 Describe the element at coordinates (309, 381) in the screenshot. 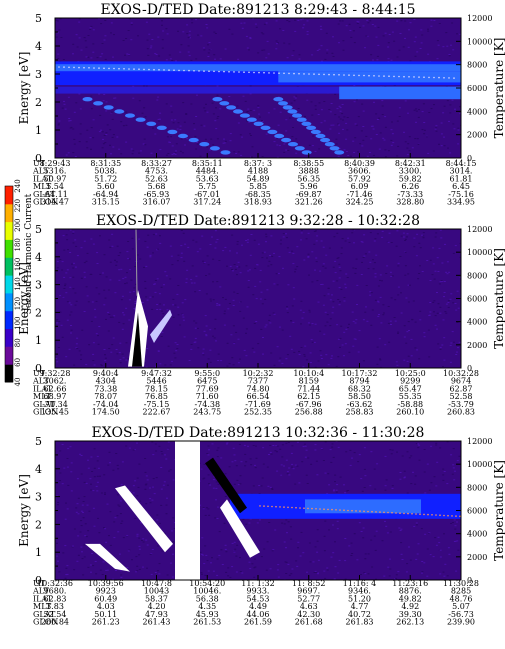

I see `ephemeris-value: 8159` at that location.